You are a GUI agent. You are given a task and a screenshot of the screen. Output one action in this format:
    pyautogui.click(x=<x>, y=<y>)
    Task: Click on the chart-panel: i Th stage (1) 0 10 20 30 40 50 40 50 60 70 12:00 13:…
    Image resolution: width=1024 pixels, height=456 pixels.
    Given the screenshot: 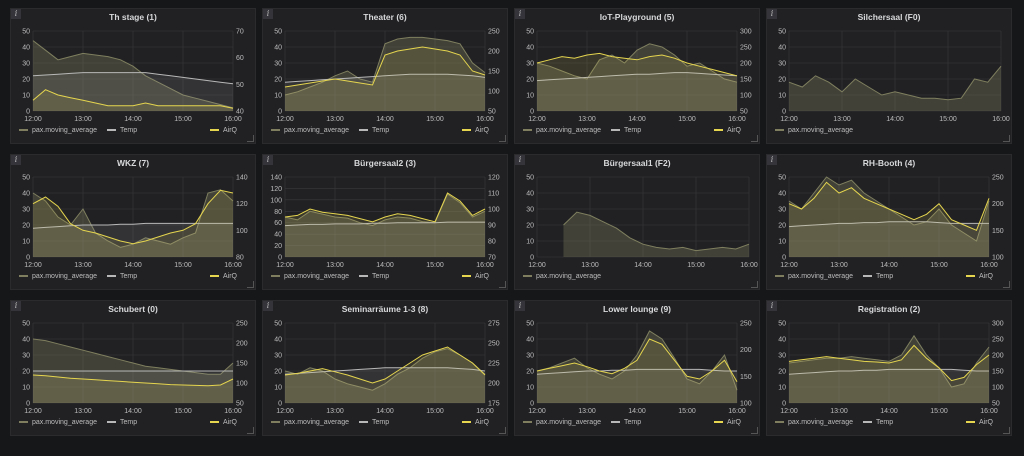 What is the action you would take?
    pyautogui.click(x=133, y=76)
    